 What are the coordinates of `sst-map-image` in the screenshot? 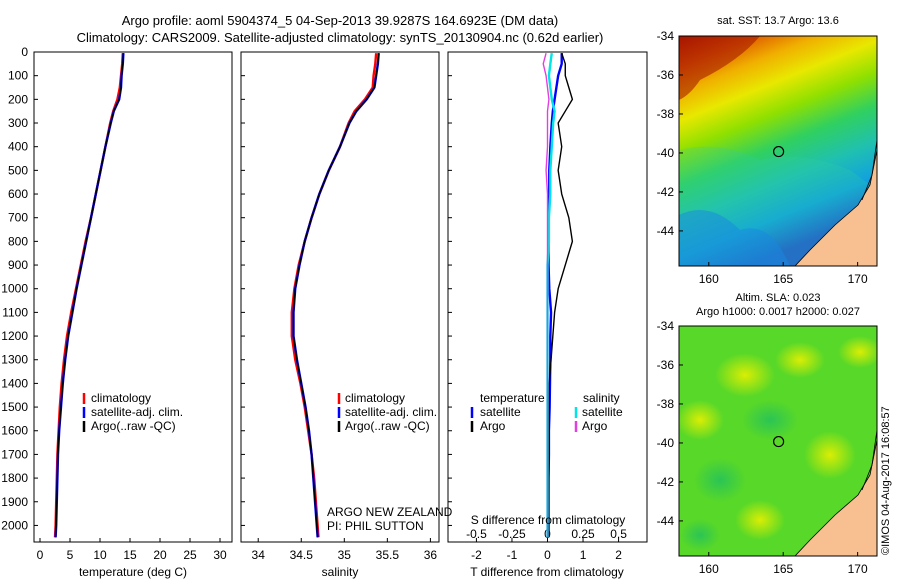 It's located at (778, 151).